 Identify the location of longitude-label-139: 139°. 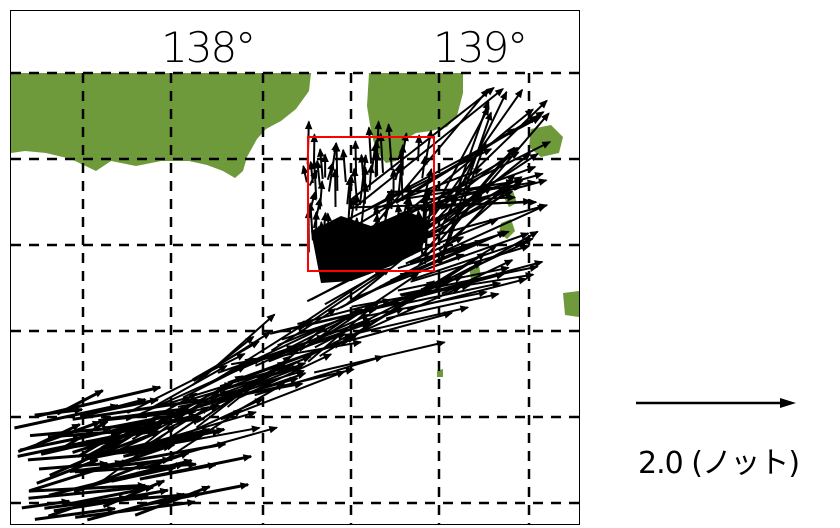
(480, 47).